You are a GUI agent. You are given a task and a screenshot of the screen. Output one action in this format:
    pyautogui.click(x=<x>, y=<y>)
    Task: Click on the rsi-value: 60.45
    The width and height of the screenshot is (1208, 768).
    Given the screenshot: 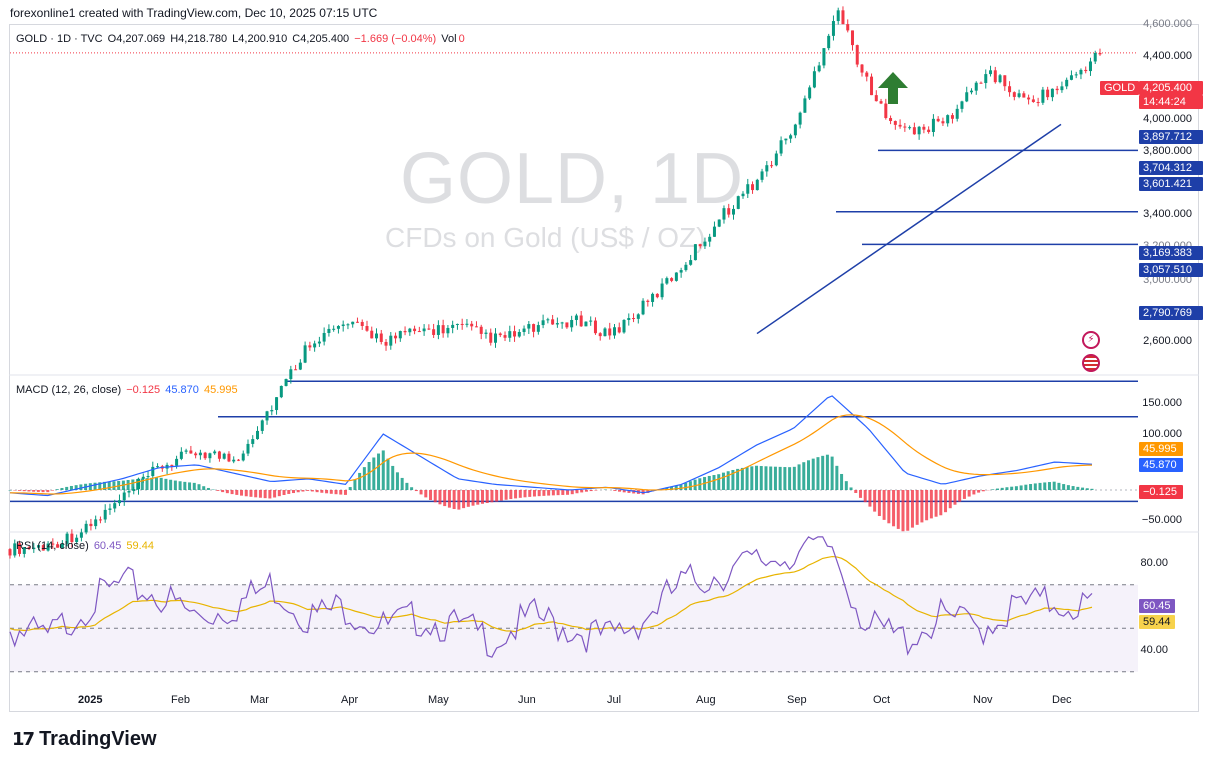 What is the action you would take?
    pyautogui.click(x=107, y=546)
    